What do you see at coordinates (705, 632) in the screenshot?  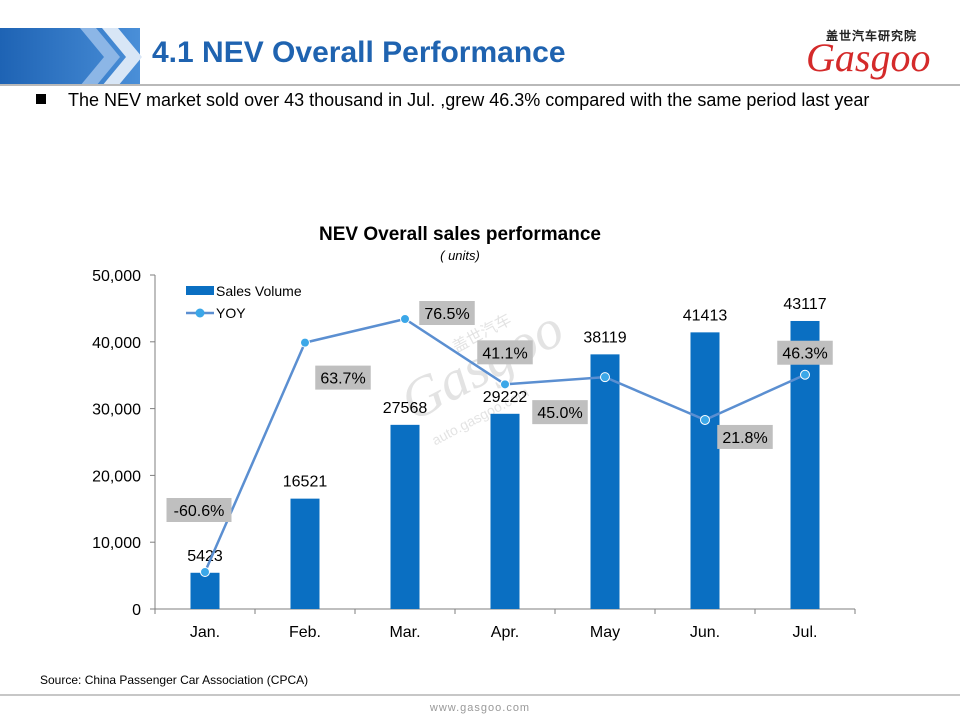 I see `x-tick-label: Jun.` at bounding box center [705, 632].